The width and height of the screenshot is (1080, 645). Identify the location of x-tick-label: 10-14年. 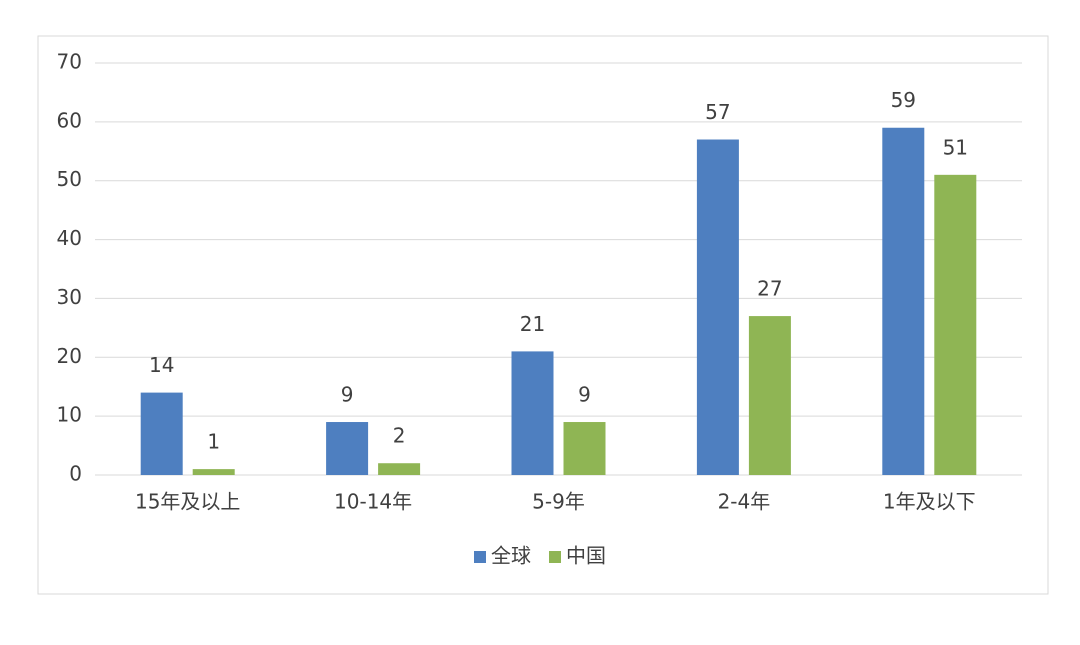
(373, 502).